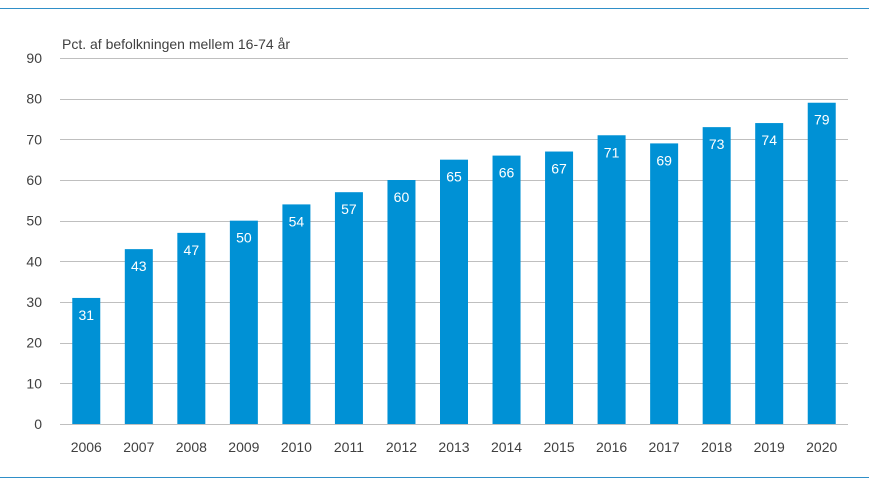 Image resolution: width=869 pixels, height=484 pixels. What do you see at coordinates (559, 169) in the screenshot?
I see `data-label: 67` at bounding box center [559, 169].